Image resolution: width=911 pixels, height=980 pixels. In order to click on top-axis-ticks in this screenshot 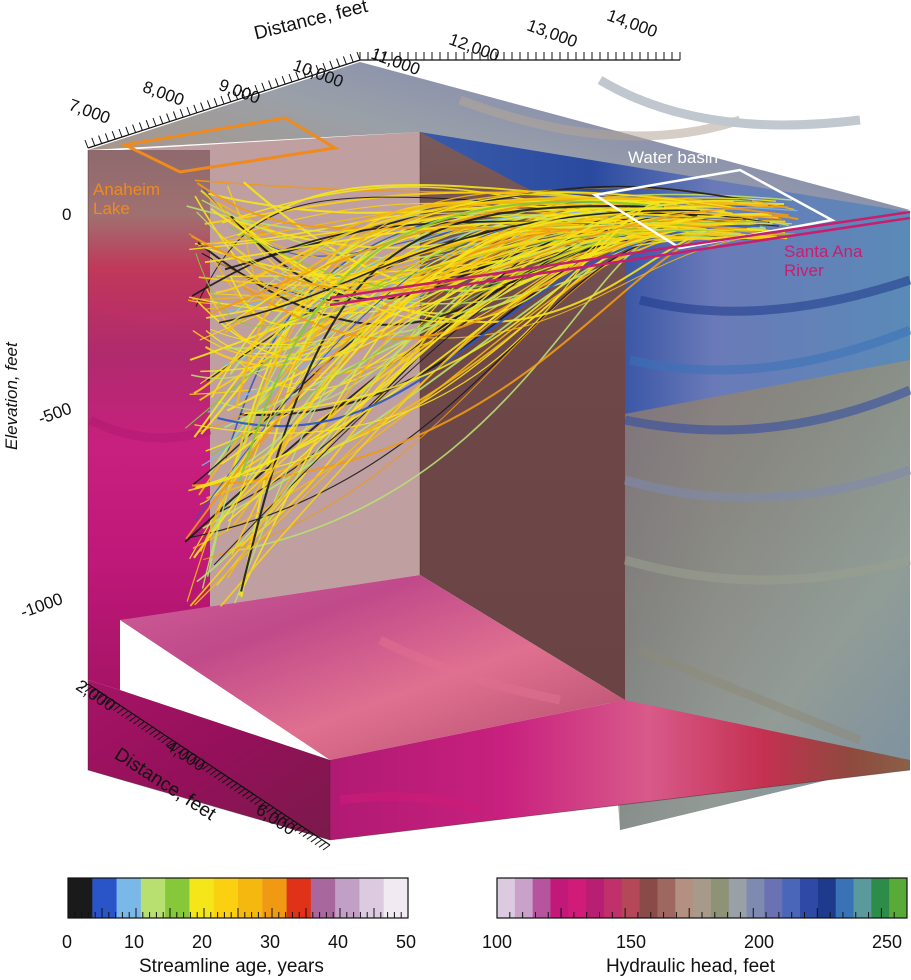, I will do `click(382, 100)`.